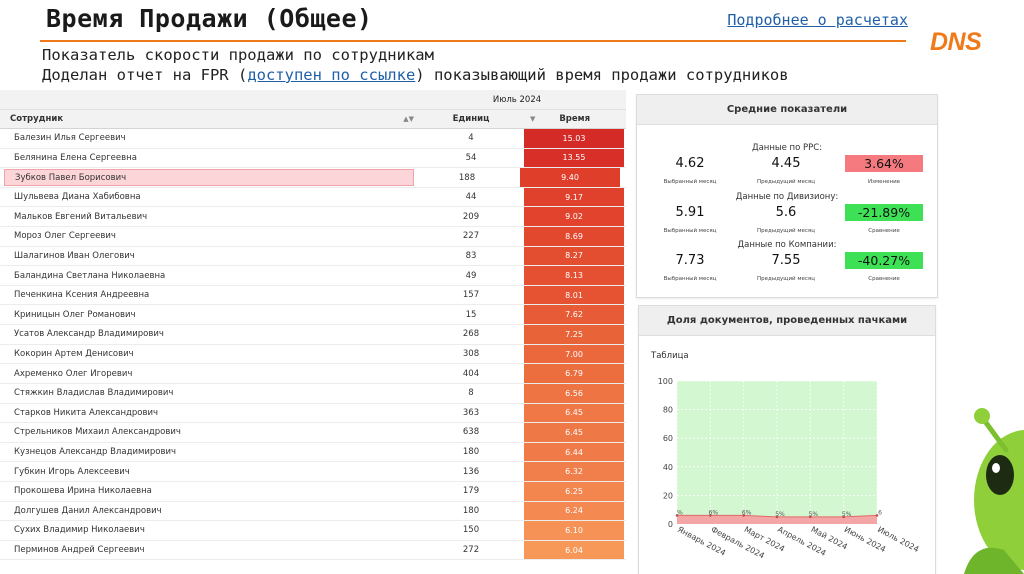 This screenshot has height=574, width=1024. I want to click on table-row: Баландина Светлана Николаевна 49 8.13, so click(313, 276).